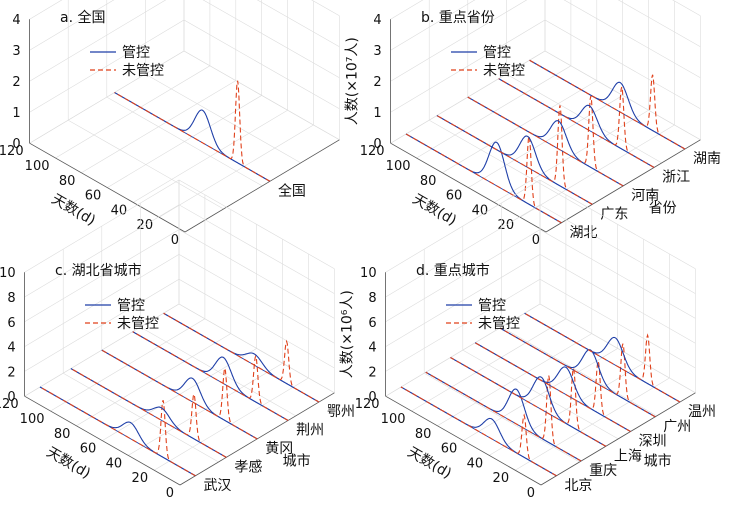 This screenshot has width=751, height=508. Describe the element at coordinates (341, 412) in the screenshot. I see `category-label: 鄂州` at that location.